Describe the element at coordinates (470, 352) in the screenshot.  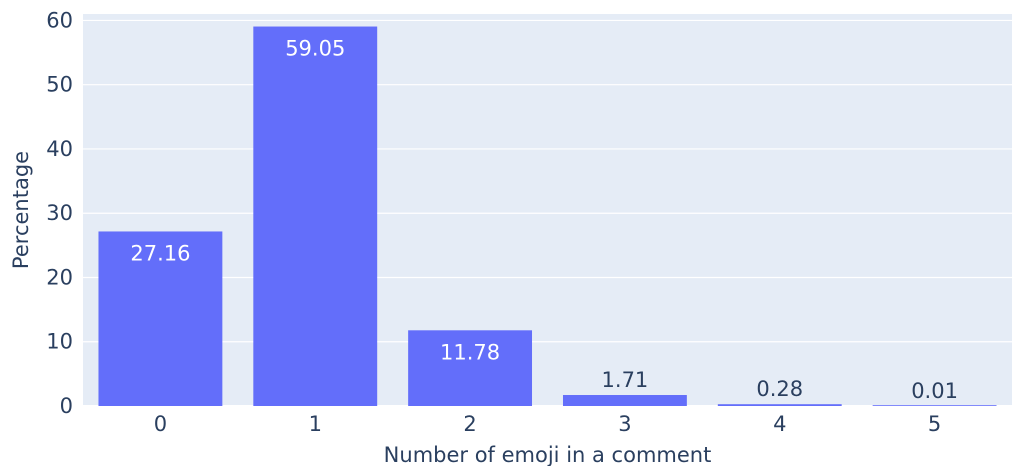
I see `data-label-2: 11.78` at that location.